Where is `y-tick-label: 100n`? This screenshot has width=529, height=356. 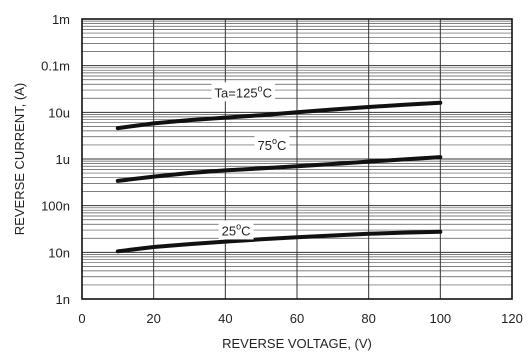 y-tick-label: 100n is located at coordinates (55, 206).